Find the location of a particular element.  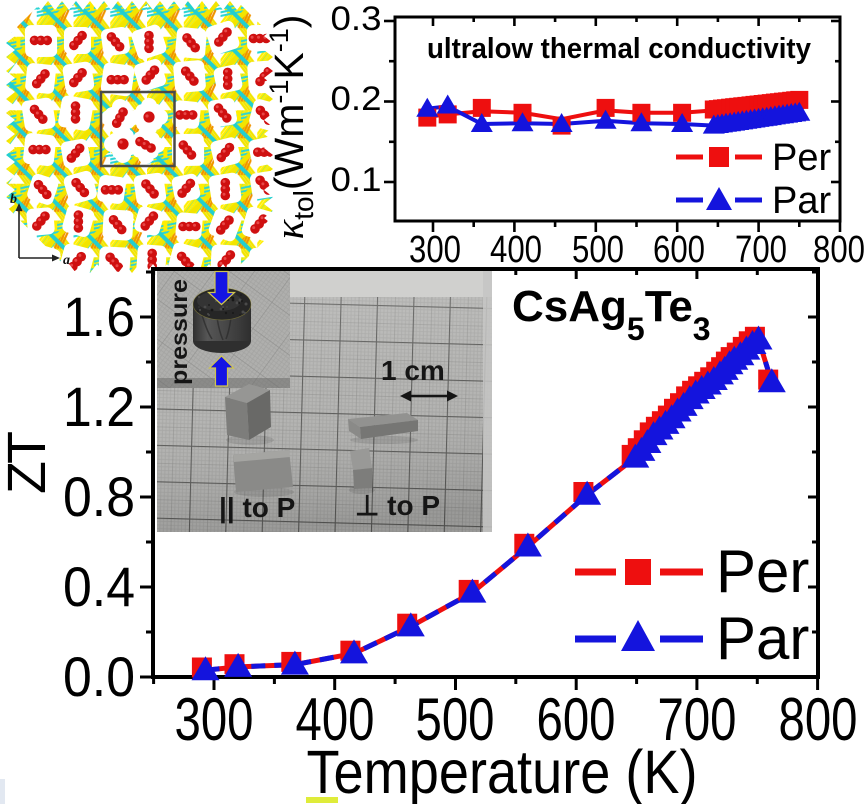

svg-text: 0.1 is located at coordinates (356, 180).